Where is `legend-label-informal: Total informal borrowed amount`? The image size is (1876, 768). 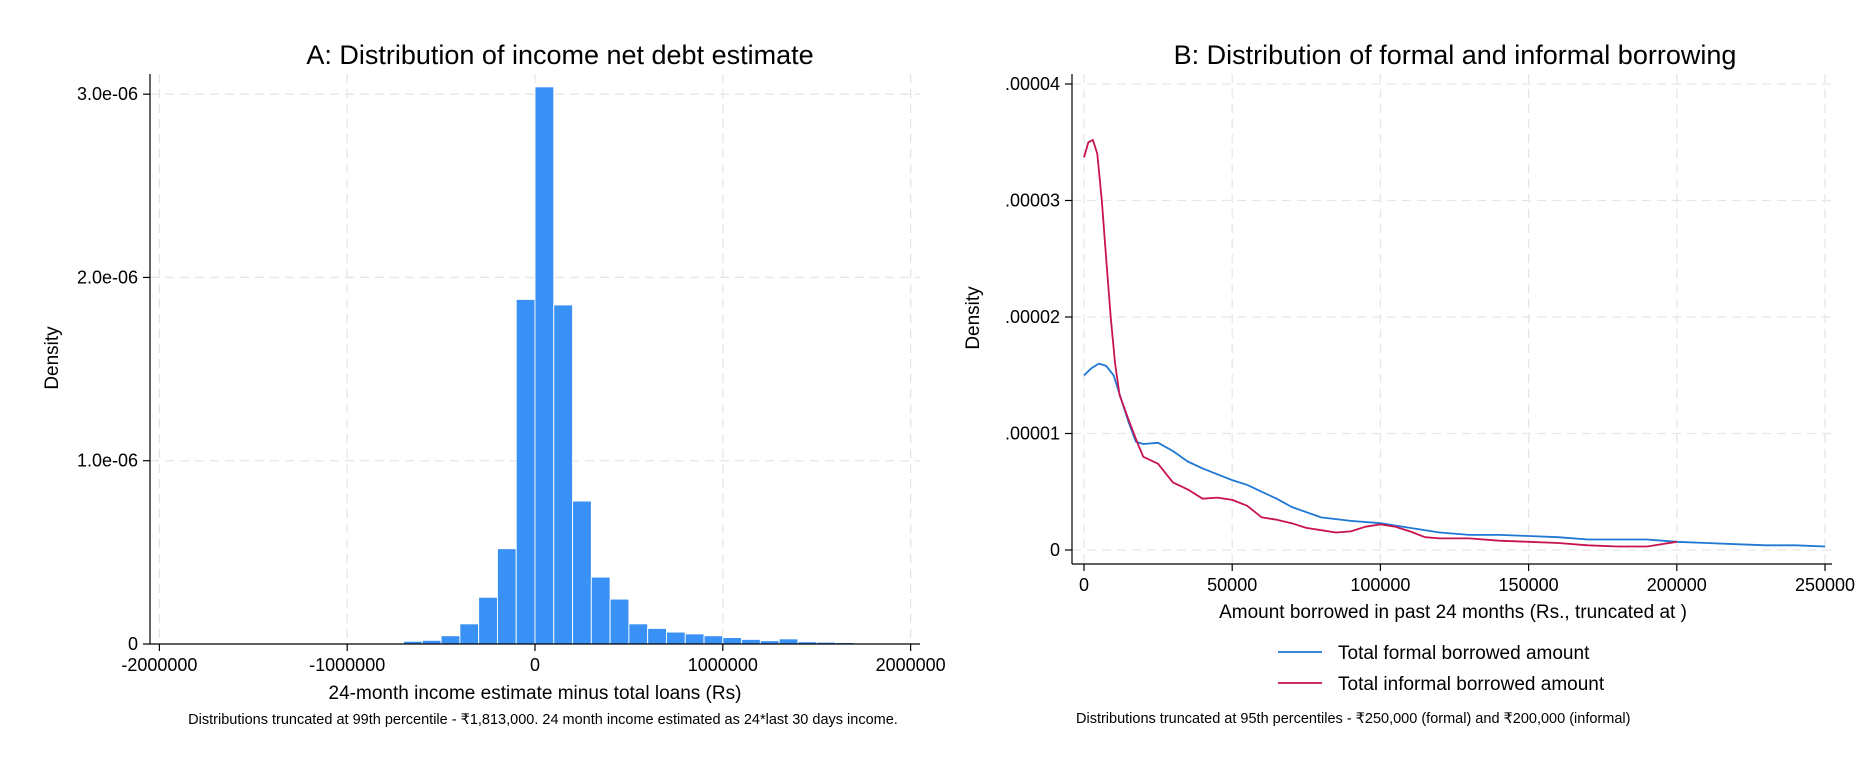 legend-label-informal: Total informal borrowed amount is located at coordinates (1471, 684).